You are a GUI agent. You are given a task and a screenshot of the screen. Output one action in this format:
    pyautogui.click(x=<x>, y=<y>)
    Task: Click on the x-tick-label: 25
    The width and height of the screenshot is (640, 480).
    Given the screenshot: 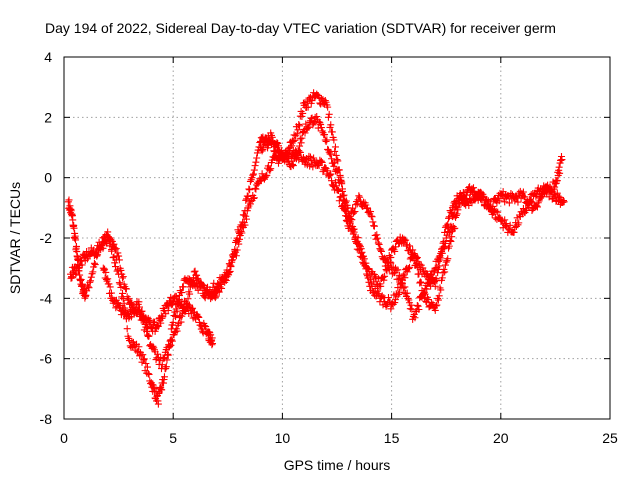 What is the action you would take?
    pyautogui.click(x=610, y=438)
    